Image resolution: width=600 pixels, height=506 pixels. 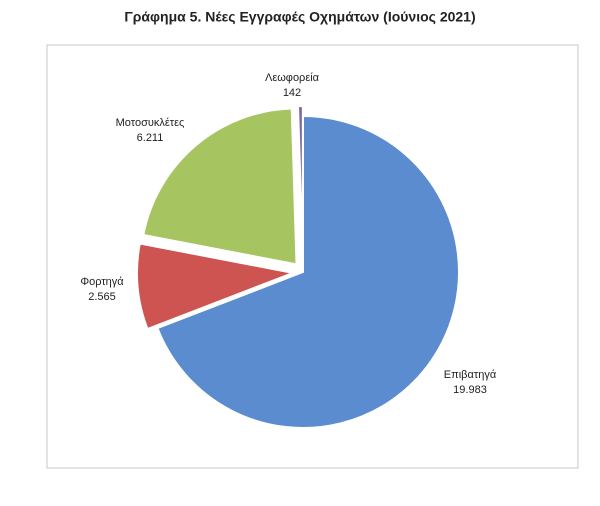 What do you see at coordinates (102, 282) in the screenshot?
I see `slice-label: Φορτηγά` at bounding box center [102, 282].